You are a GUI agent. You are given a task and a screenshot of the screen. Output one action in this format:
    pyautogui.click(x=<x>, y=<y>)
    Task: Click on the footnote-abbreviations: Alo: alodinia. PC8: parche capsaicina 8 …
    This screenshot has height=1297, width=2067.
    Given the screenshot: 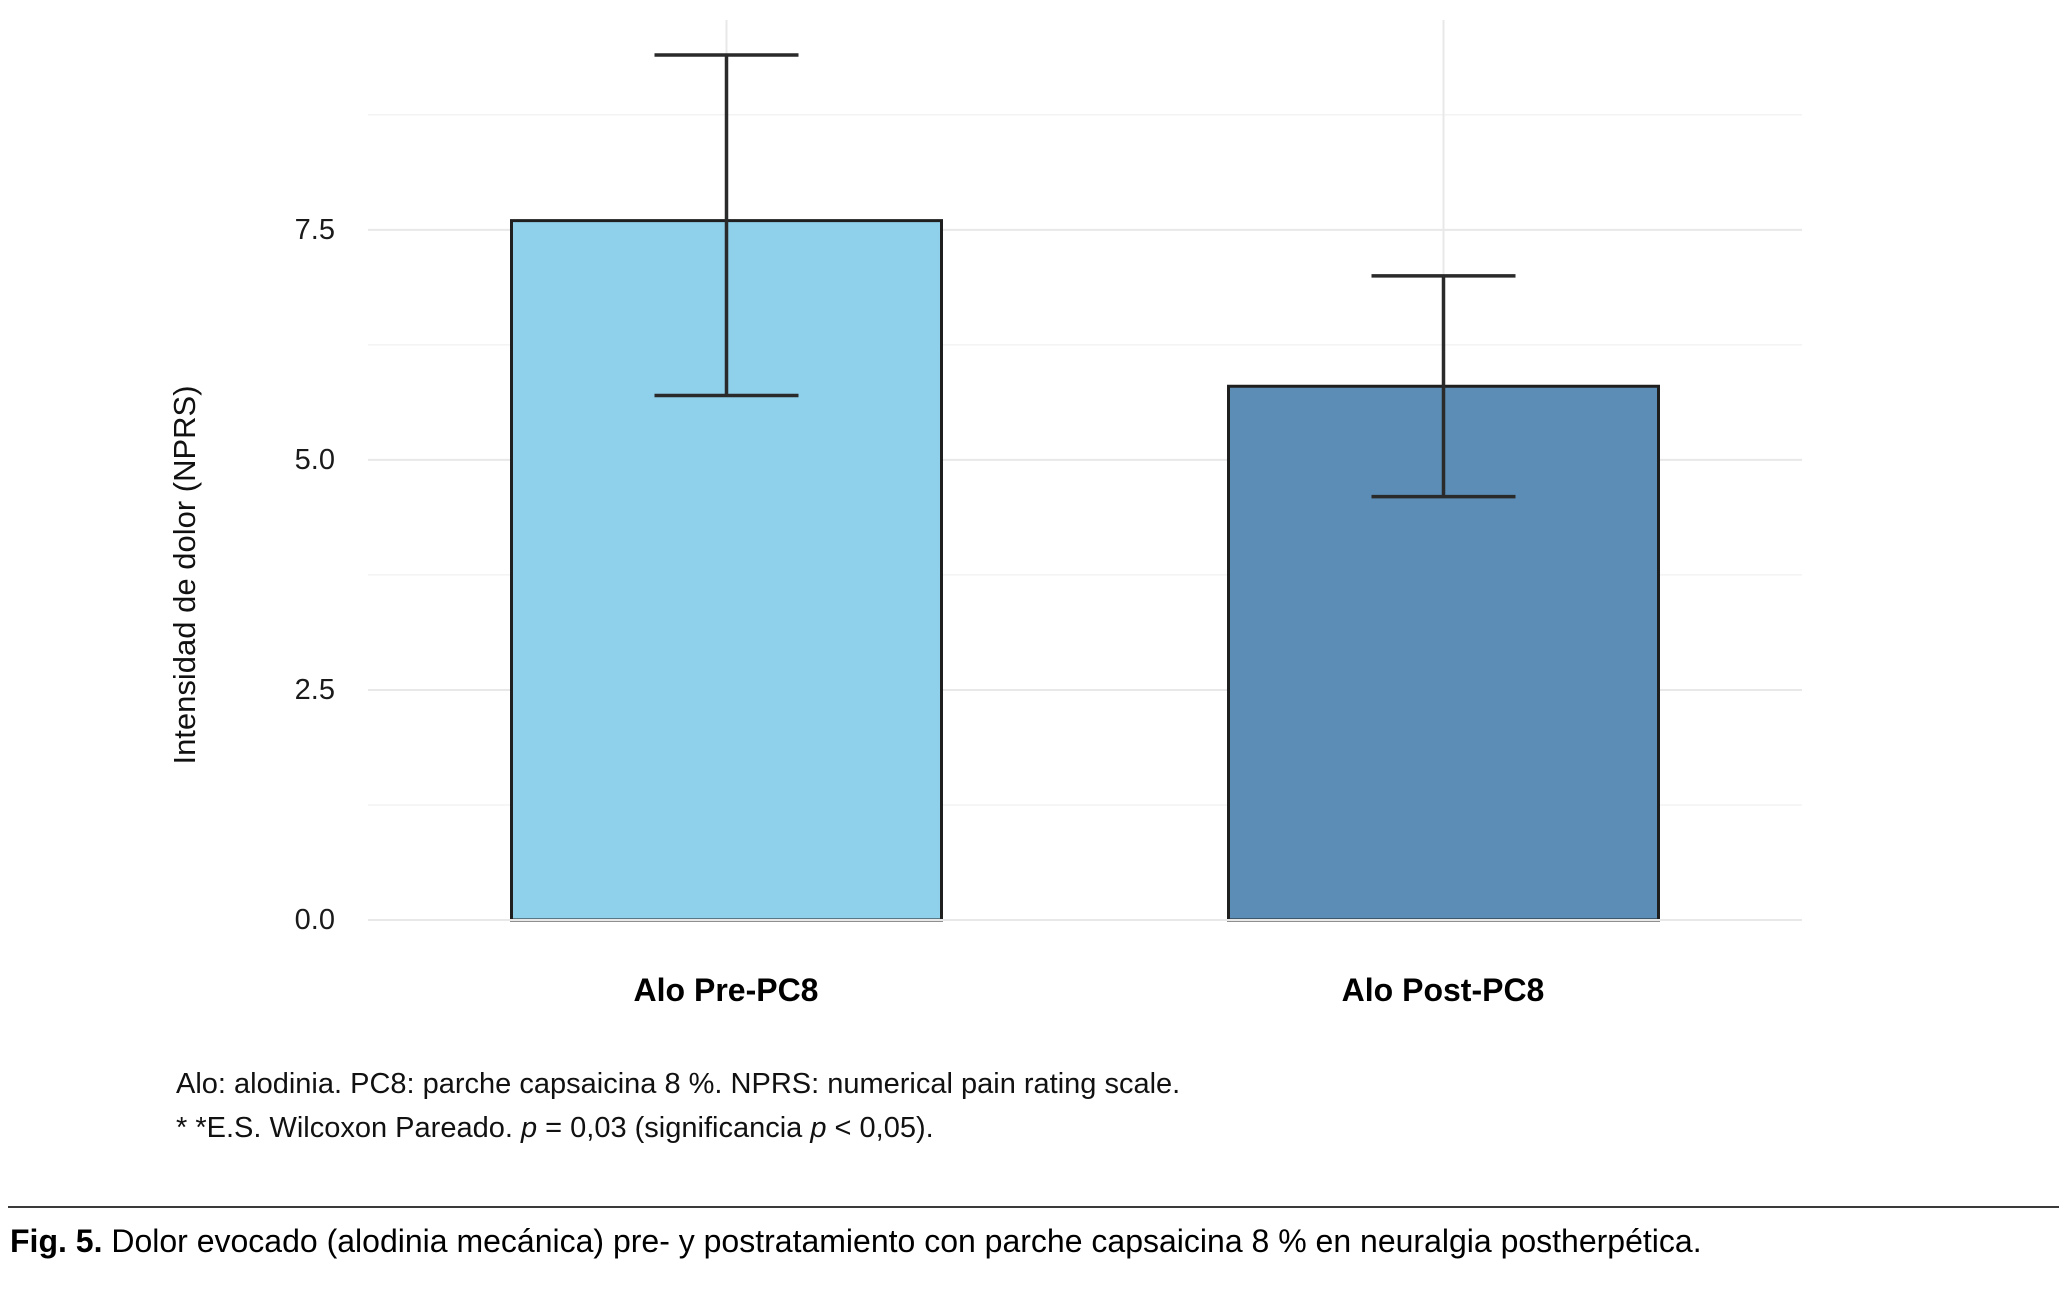 What is the action you would take?
    pyautogui.click(x=678, y=1084)
    